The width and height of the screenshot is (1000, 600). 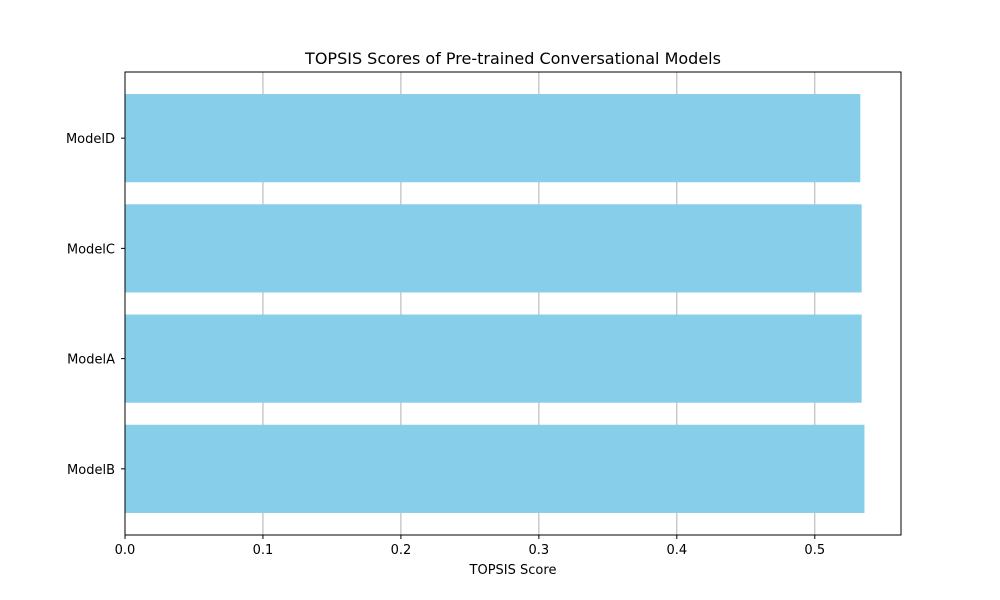 I want to click on x-tick-label: 0.4, so click(x=676, y=550).